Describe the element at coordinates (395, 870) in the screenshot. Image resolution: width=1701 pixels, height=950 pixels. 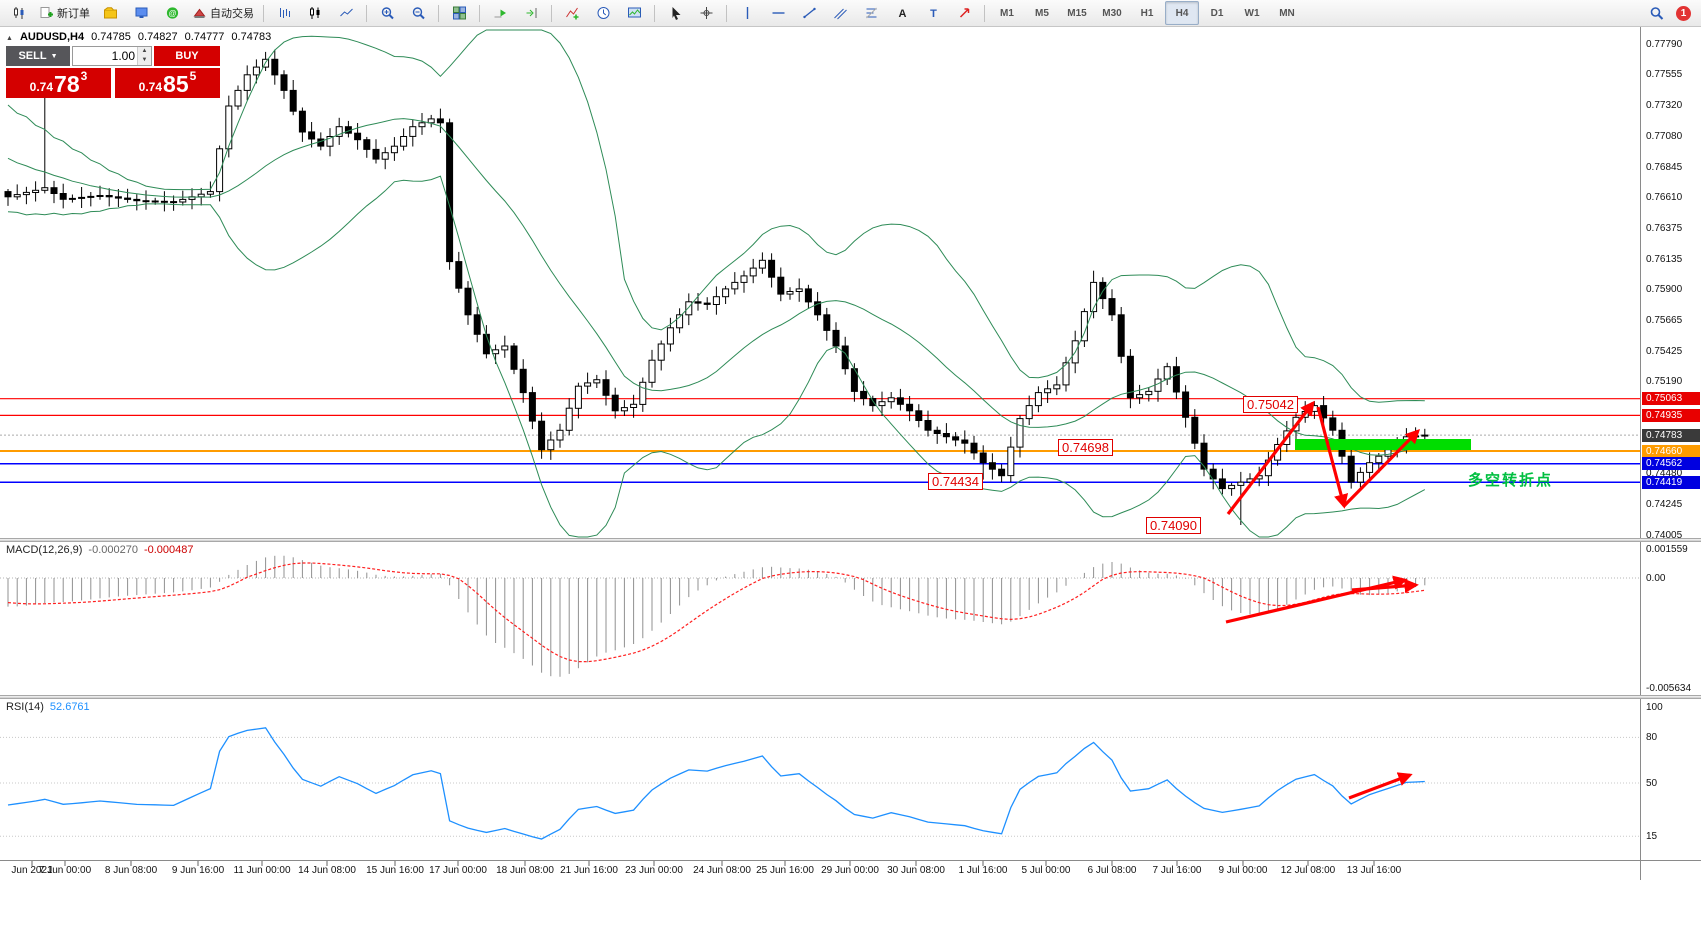
I see `time-axis-label: 15 Jun 16:00` at that location.